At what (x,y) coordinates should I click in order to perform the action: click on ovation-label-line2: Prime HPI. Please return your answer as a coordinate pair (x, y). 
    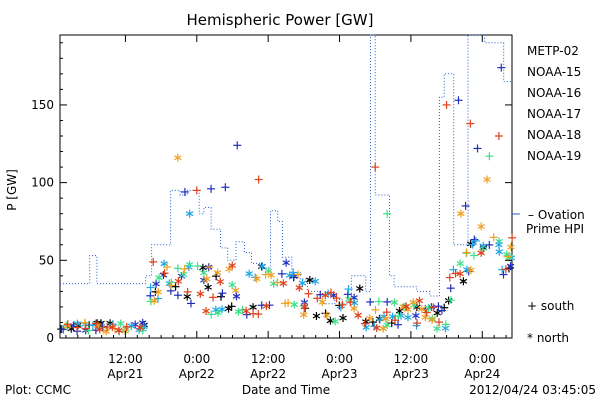
    Looking at the image, I should click on (555, 229).